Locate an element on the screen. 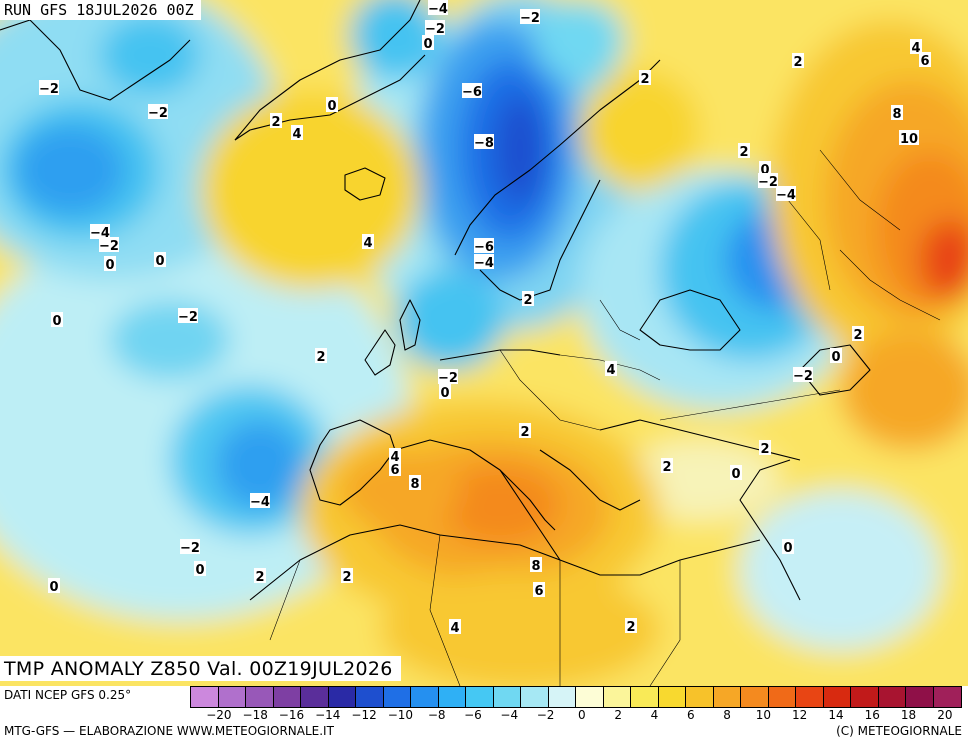 Image resolution: width=968 pixels, height=745 pixels. contour-label: 8 is located at coordinates (896, 114).